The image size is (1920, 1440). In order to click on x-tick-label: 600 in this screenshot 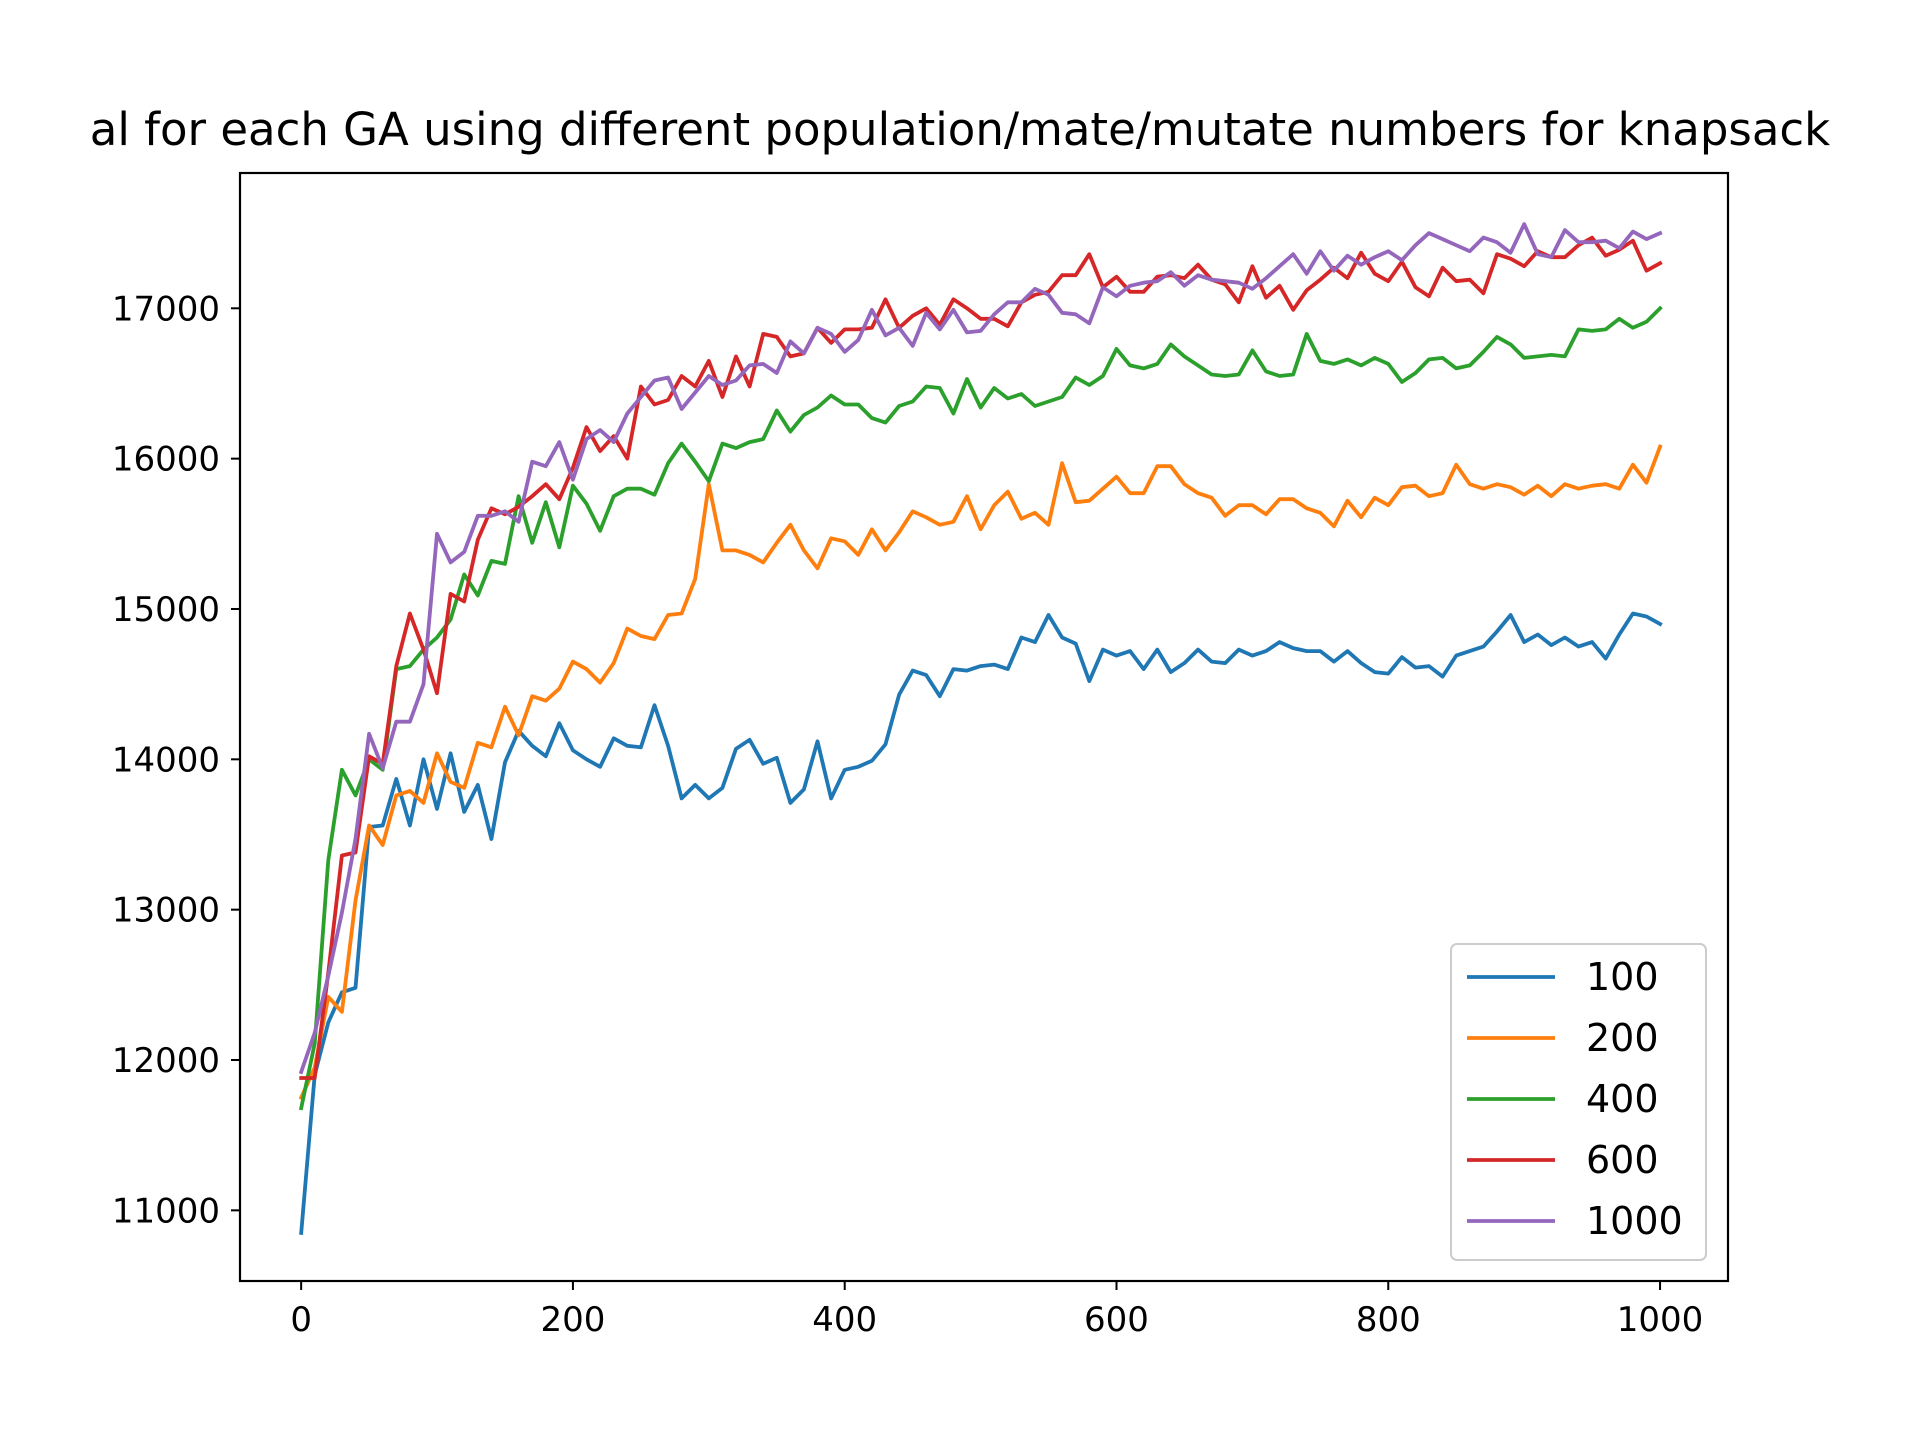, I will do `click(1116, 1320)`.